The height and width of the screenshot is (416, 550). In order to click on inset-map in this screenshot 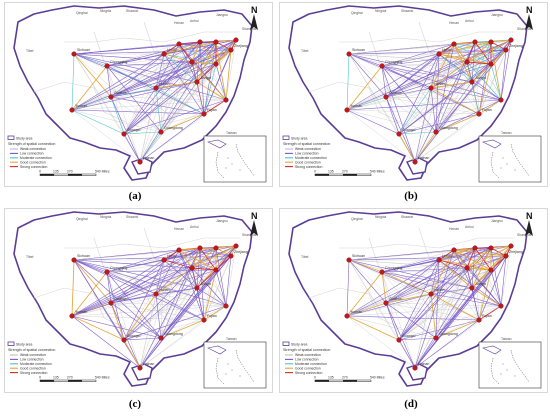, I will do `click(510, 365)`.